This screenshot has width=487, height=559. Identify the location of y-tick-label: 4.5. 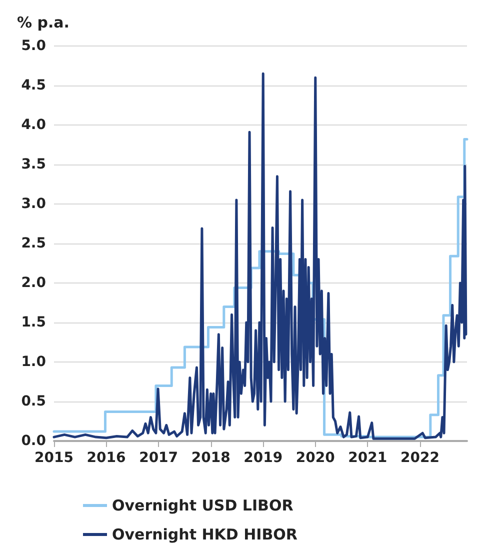
(33, 86).